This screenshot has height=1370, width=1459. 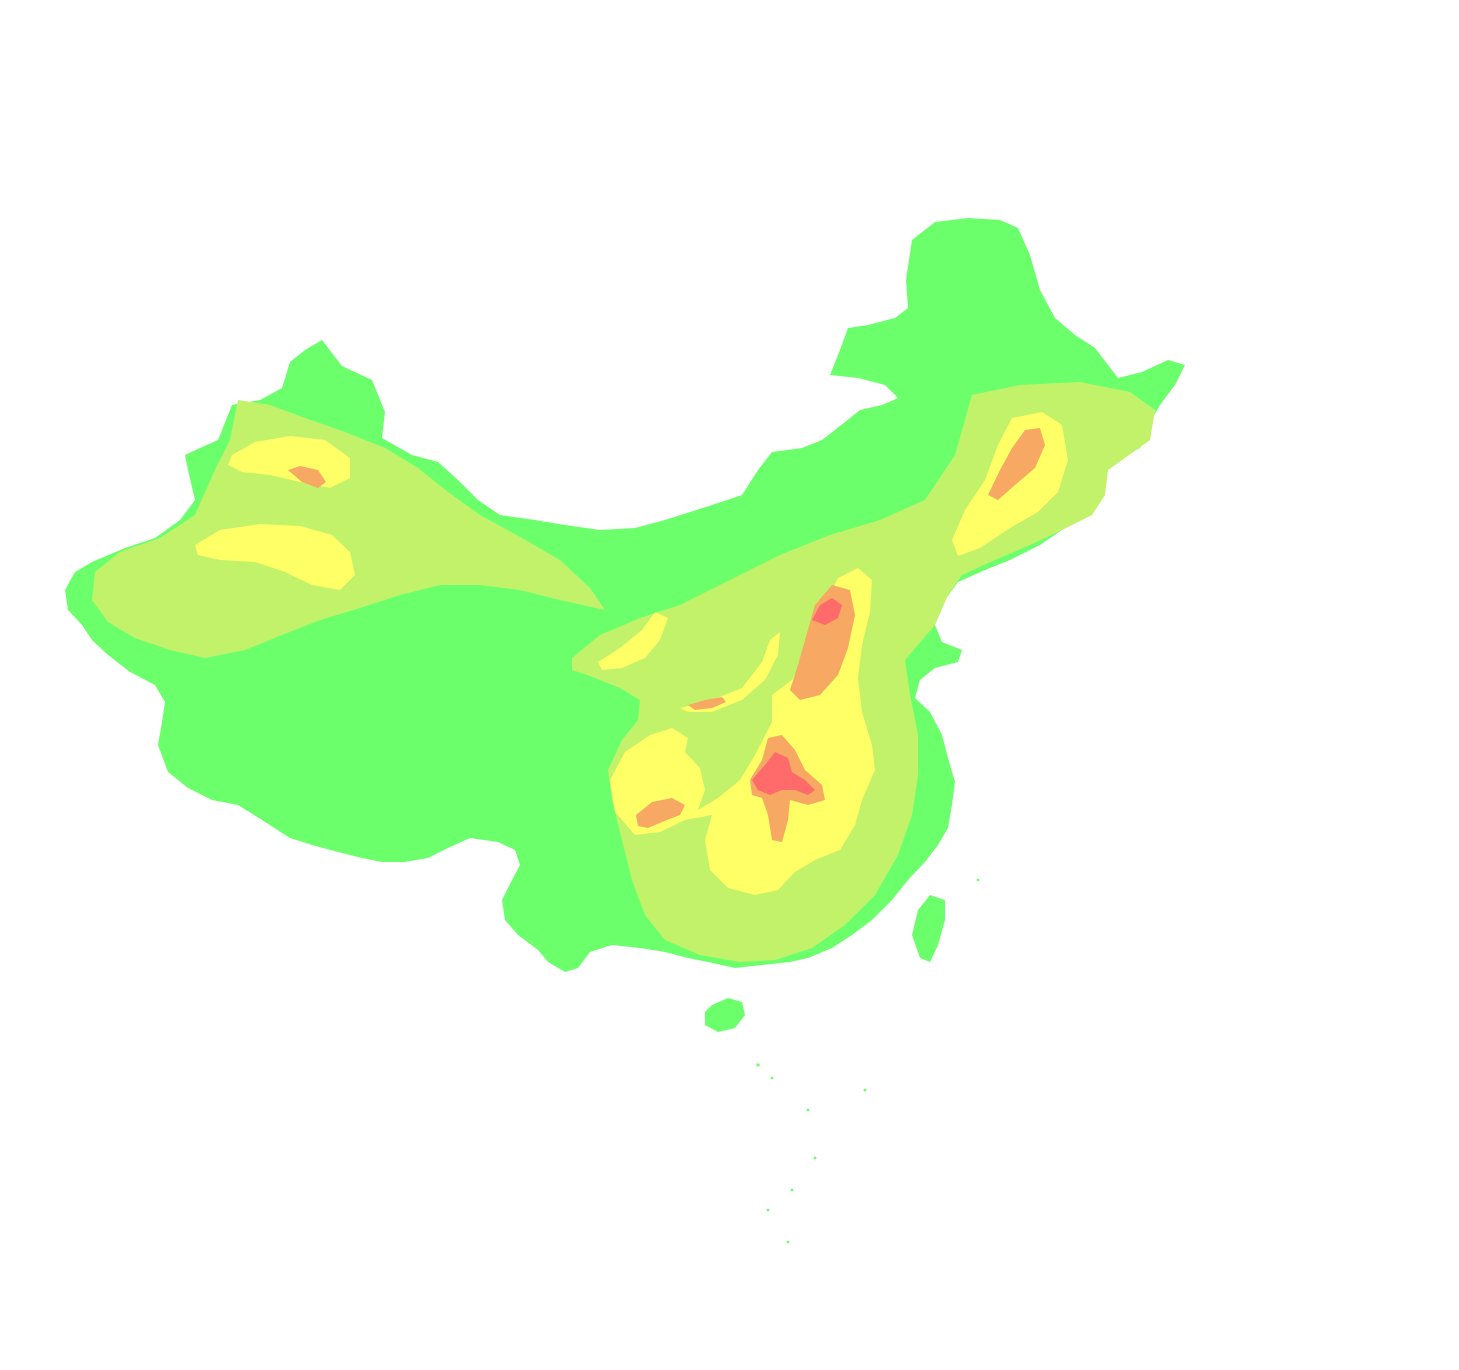 I want to click on level-4-ridge-spot, so click(x=707, y=703).